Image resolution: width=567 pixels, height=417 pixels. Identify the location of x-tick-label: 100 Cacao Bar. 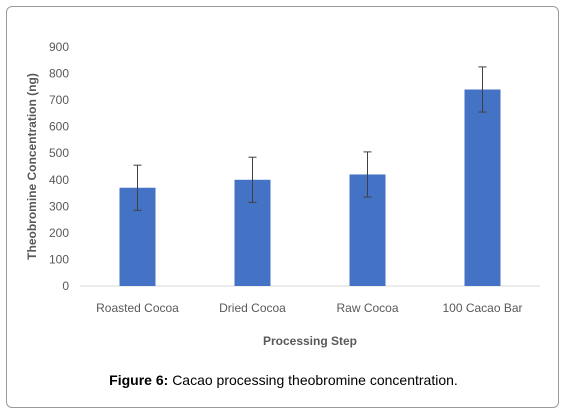
(482, 308).